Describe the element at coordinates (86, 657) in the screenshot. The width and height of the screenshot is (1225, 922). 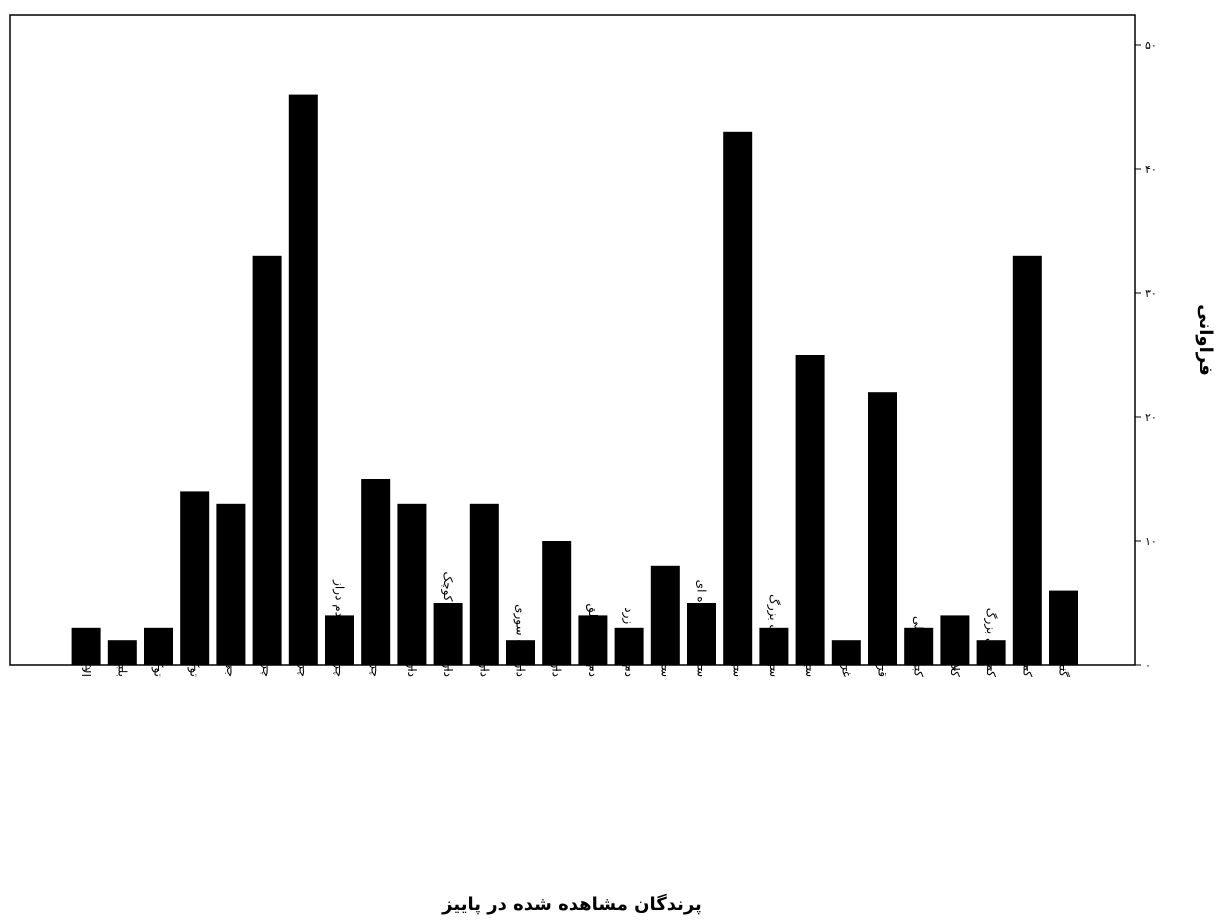
I see `category-label: الاکلنگی` at that location.